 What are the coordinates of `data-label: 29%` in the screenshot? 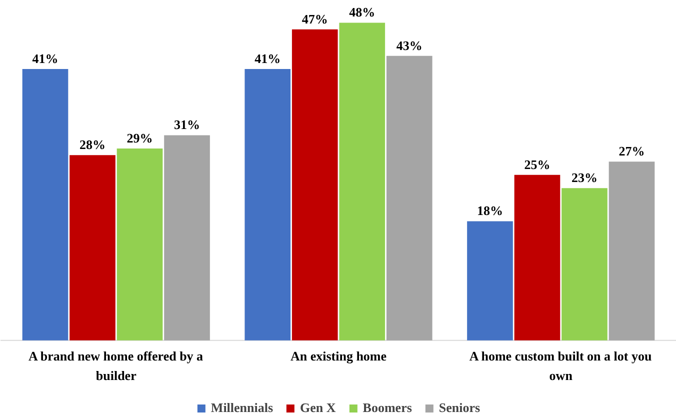 It's located at (139, 138).